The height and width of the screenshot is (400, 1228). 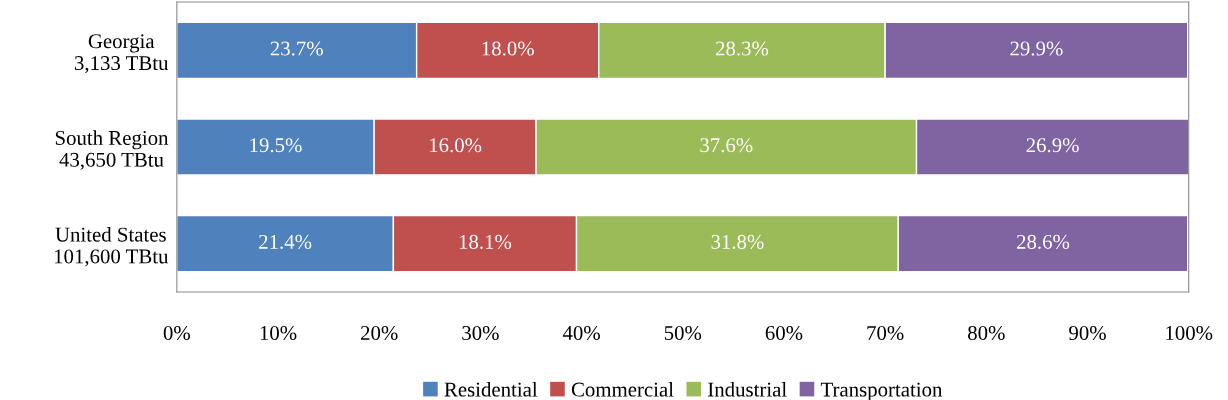 What do you see at coordinates (581, 333) in the screenshot?
I see `x-tick-label: 40%` at bounding box center [581, 333].